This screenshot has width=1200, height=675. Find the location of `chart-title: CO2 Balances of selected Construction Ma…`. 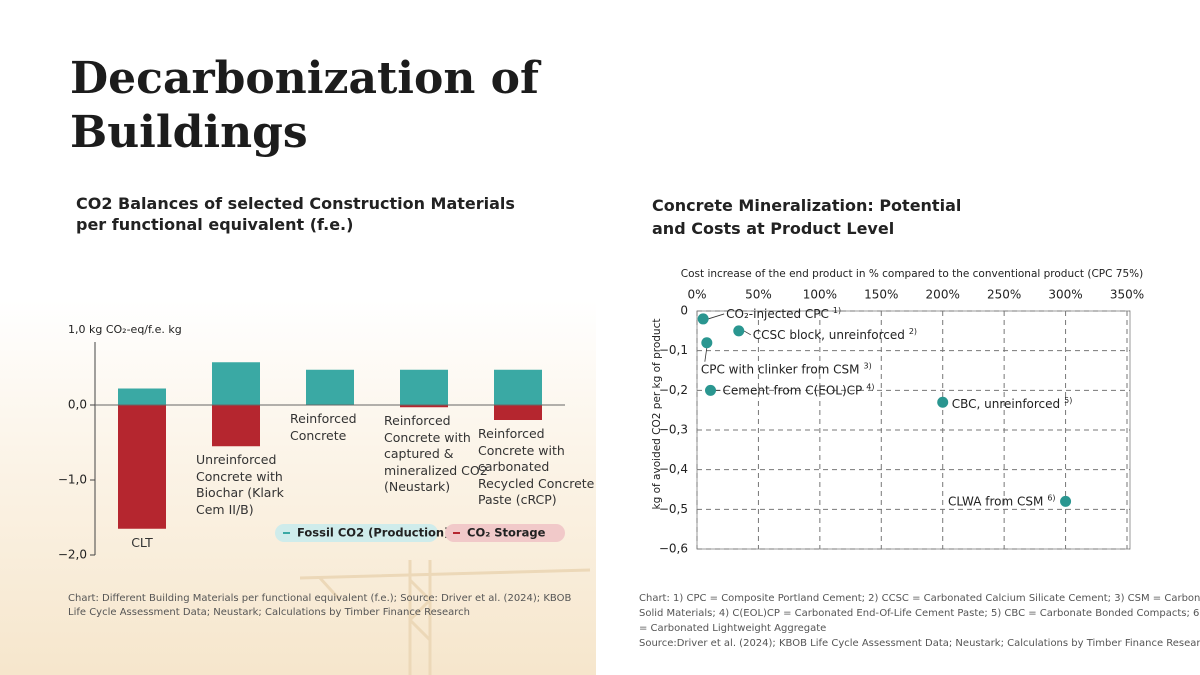

chart-title: CO2 Balances of selected Construction Ma… is located at coordinates (295, 214).